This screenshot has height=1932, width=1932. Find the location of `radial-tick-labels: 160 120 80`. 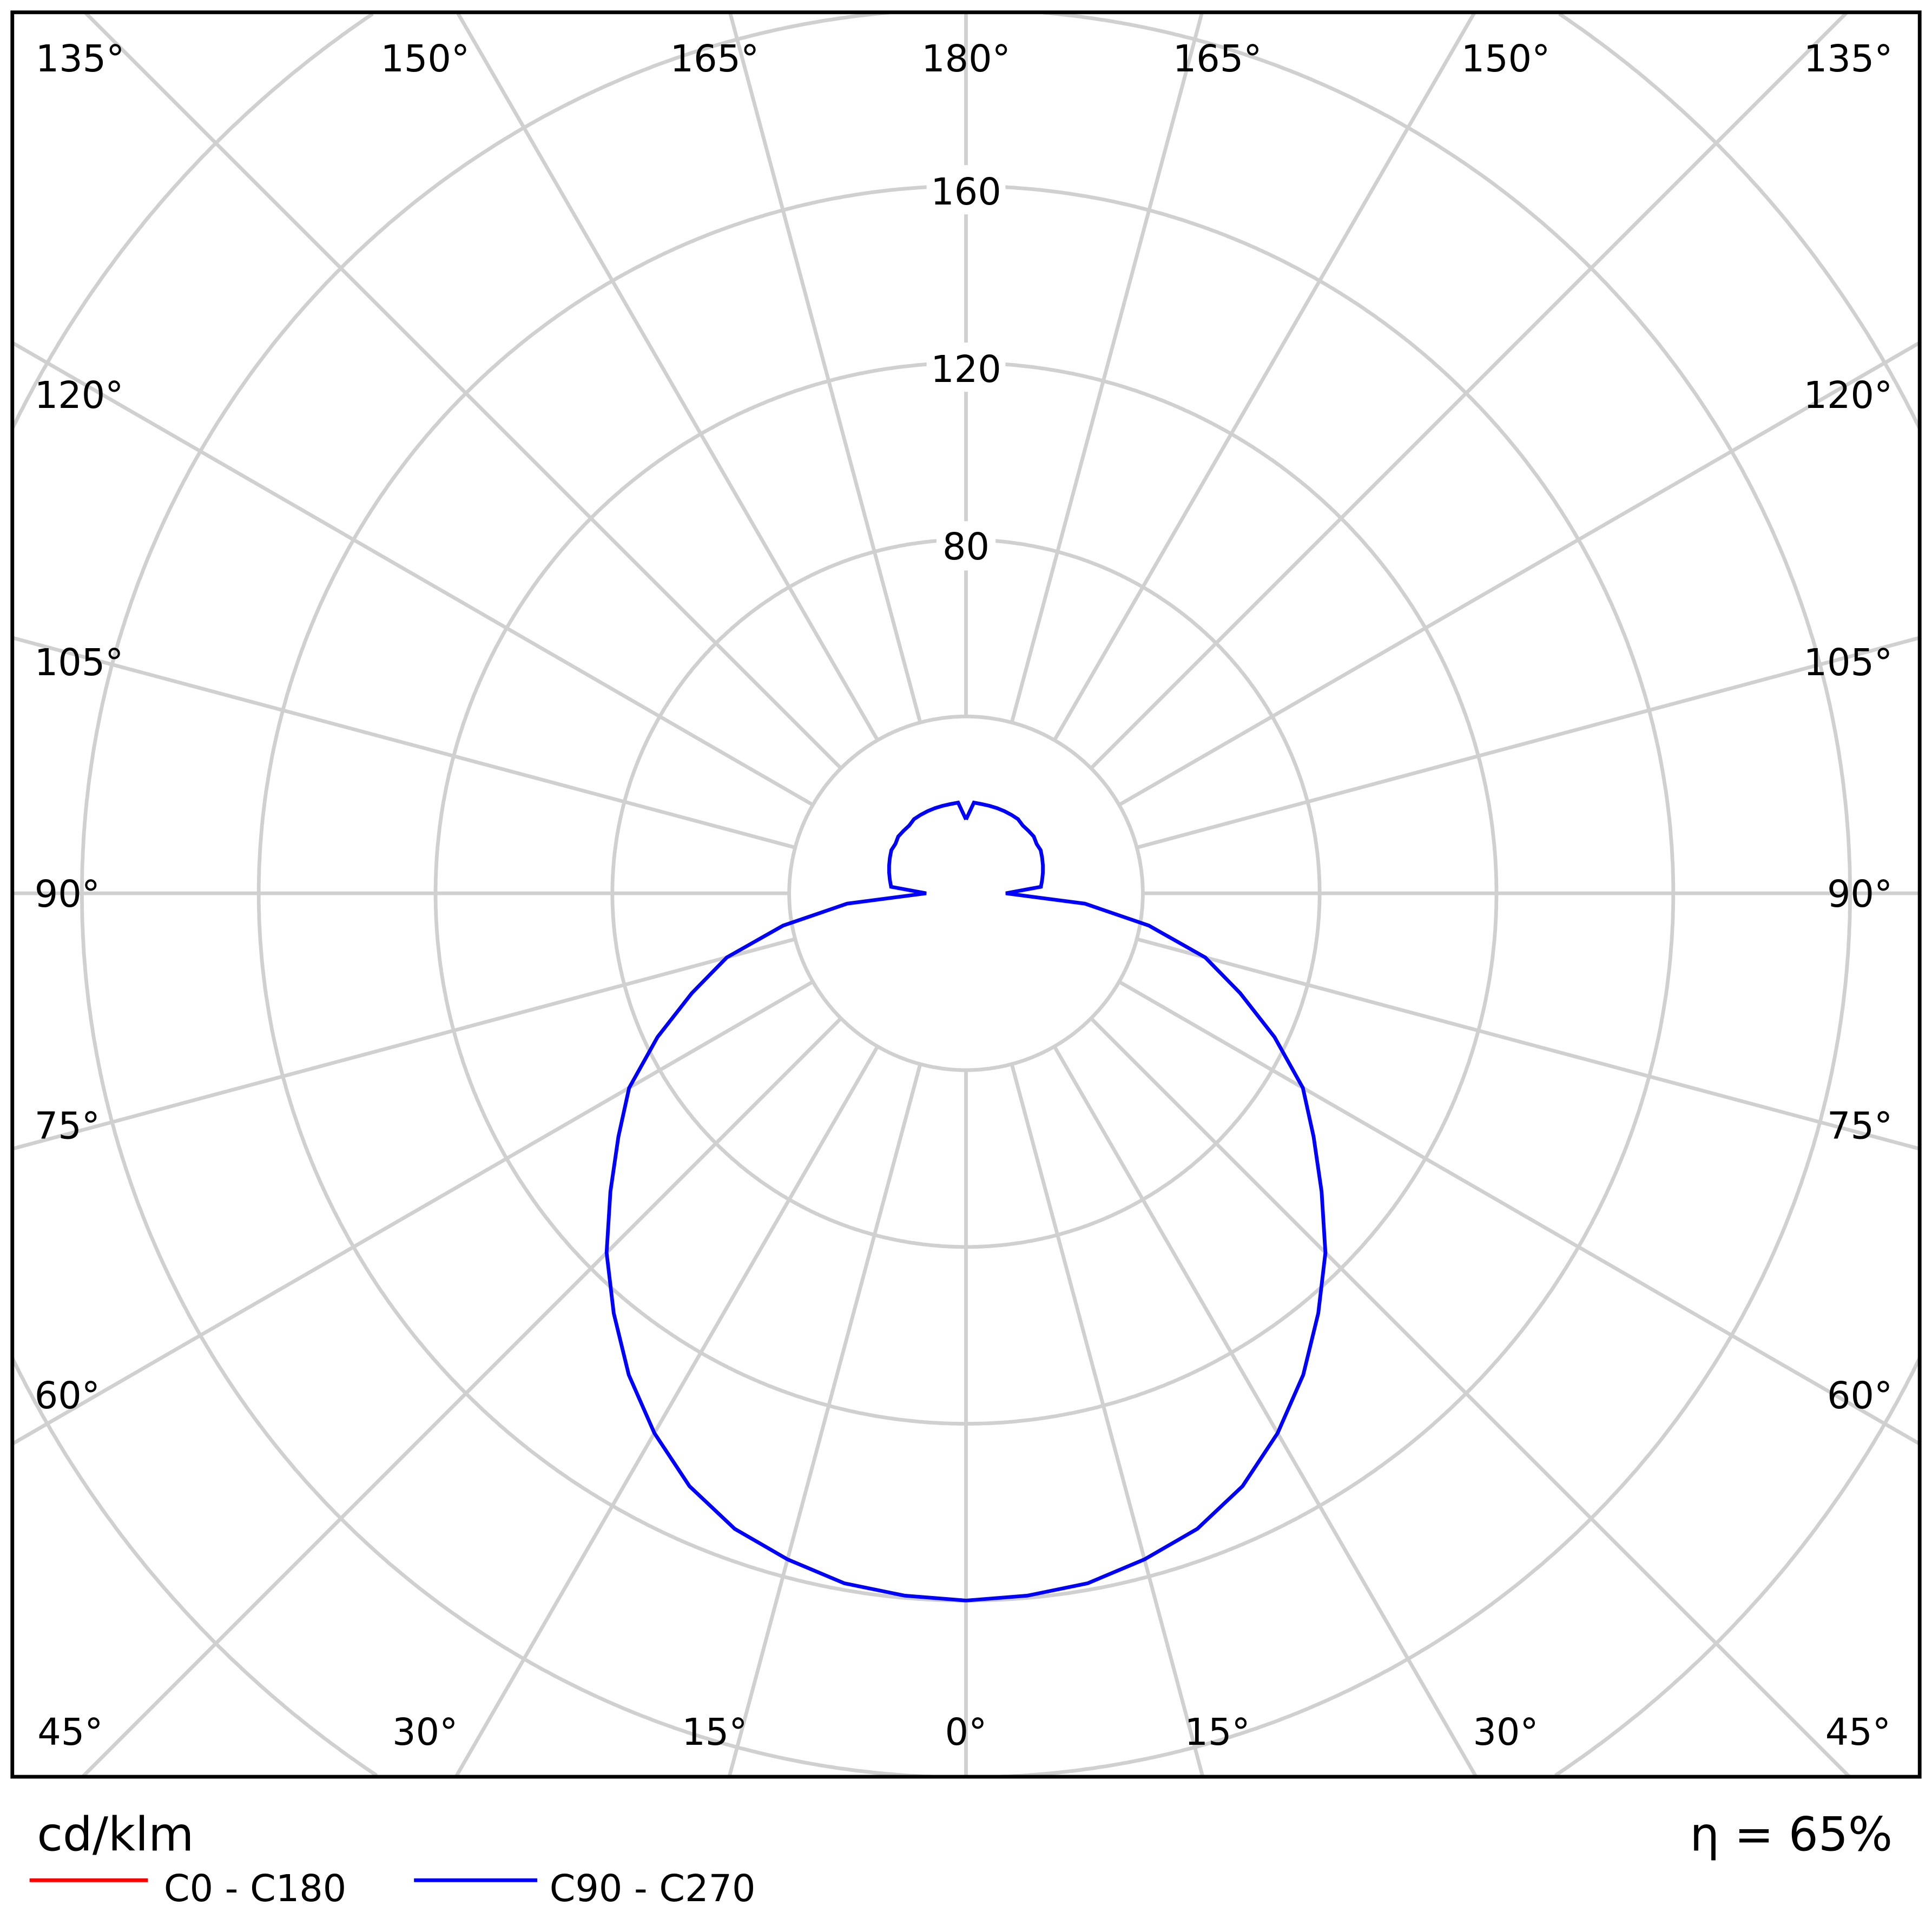

radial-tick-labels: 160 120 80 is located at coordinates (966, 368).